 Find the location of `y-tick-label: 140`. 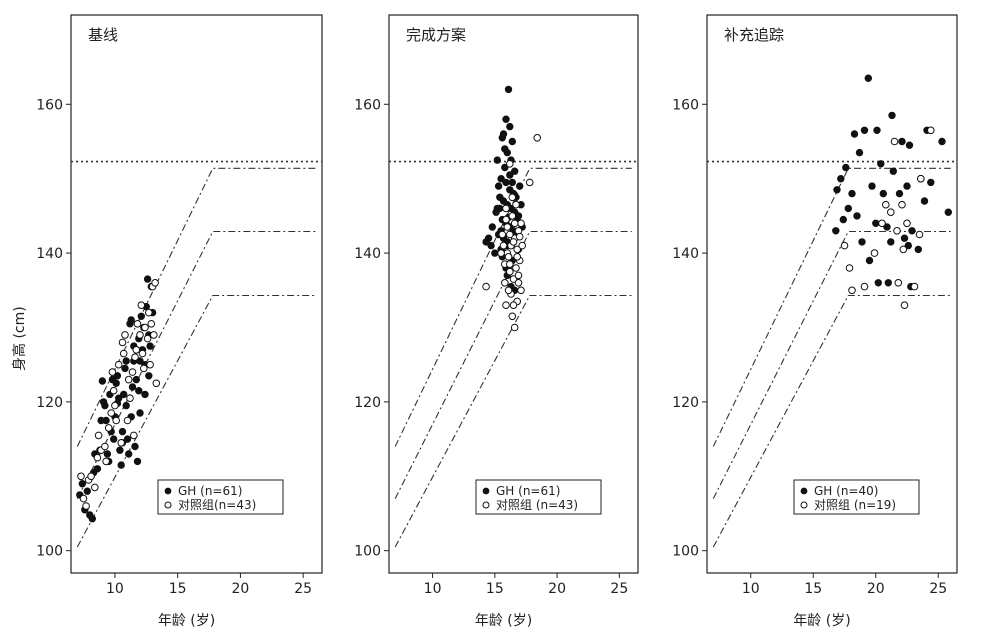

y-tick-label: 140 is located at coordinates (367, 254).